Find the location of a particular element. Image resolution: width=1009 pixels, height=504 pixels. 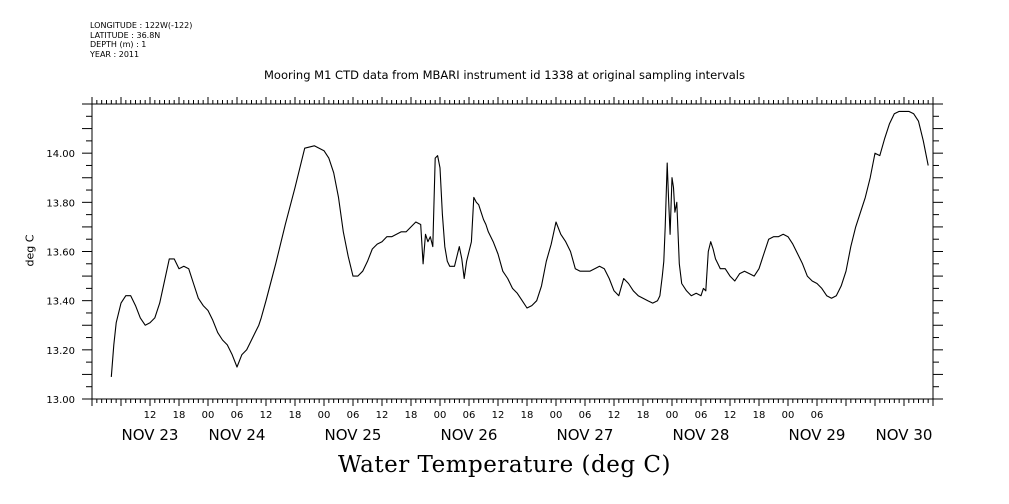

x-day-label: NOV 28 is located at coordinates (701, 435).